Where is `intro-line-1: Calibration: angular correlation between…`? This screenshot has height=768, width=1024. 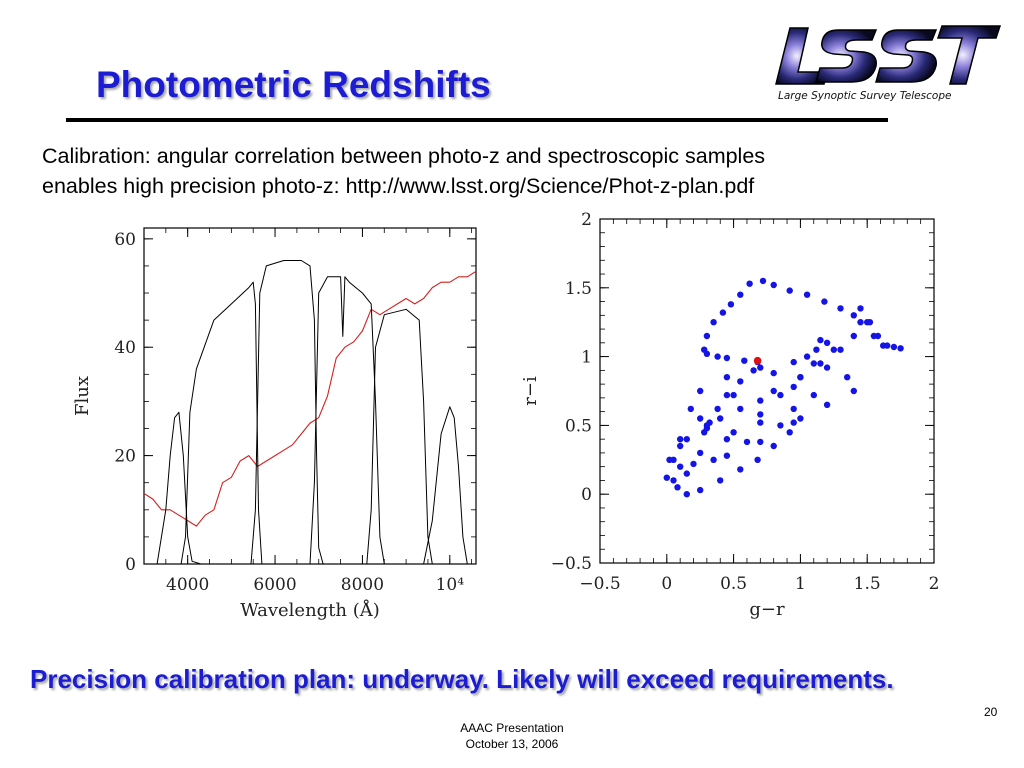
intro-line-1: Calibration: angular correlation between… is located at coordinates (404, 156).